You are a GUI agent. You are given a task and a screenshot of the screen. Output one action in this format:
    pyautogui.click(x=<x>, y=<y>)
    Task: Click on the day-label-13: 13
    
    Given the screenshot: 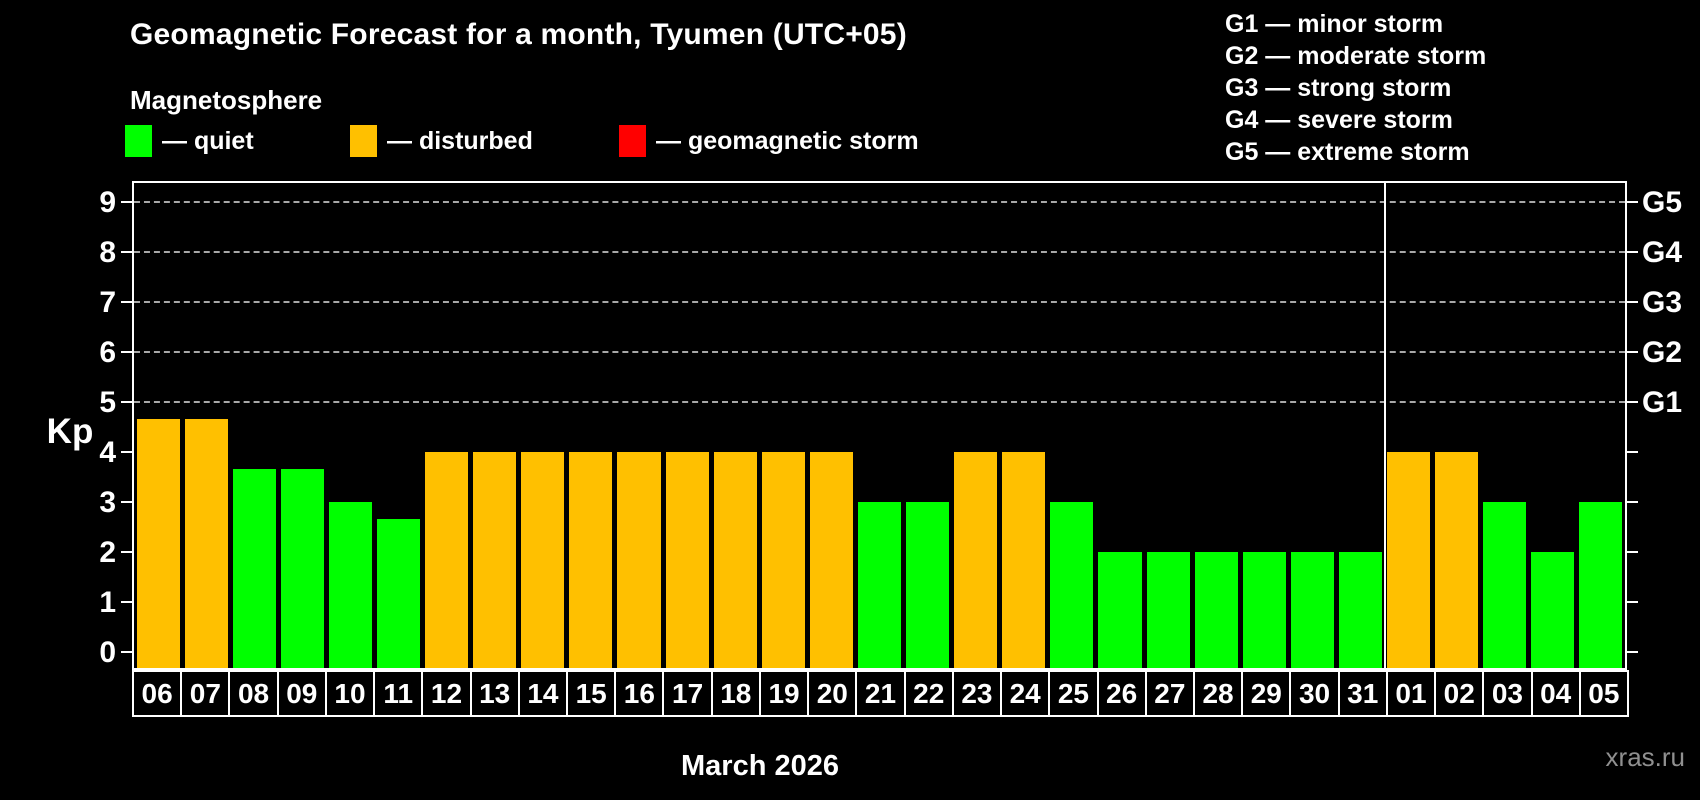 What is the action you would take?
    pyautogui.click(x=494, y=693)
    